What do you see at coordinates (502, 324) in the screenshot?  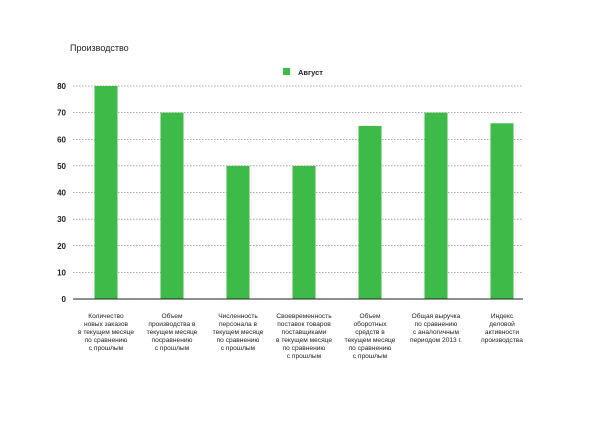 I see `category-label-line: деловой` at bounding box center [502, 324].